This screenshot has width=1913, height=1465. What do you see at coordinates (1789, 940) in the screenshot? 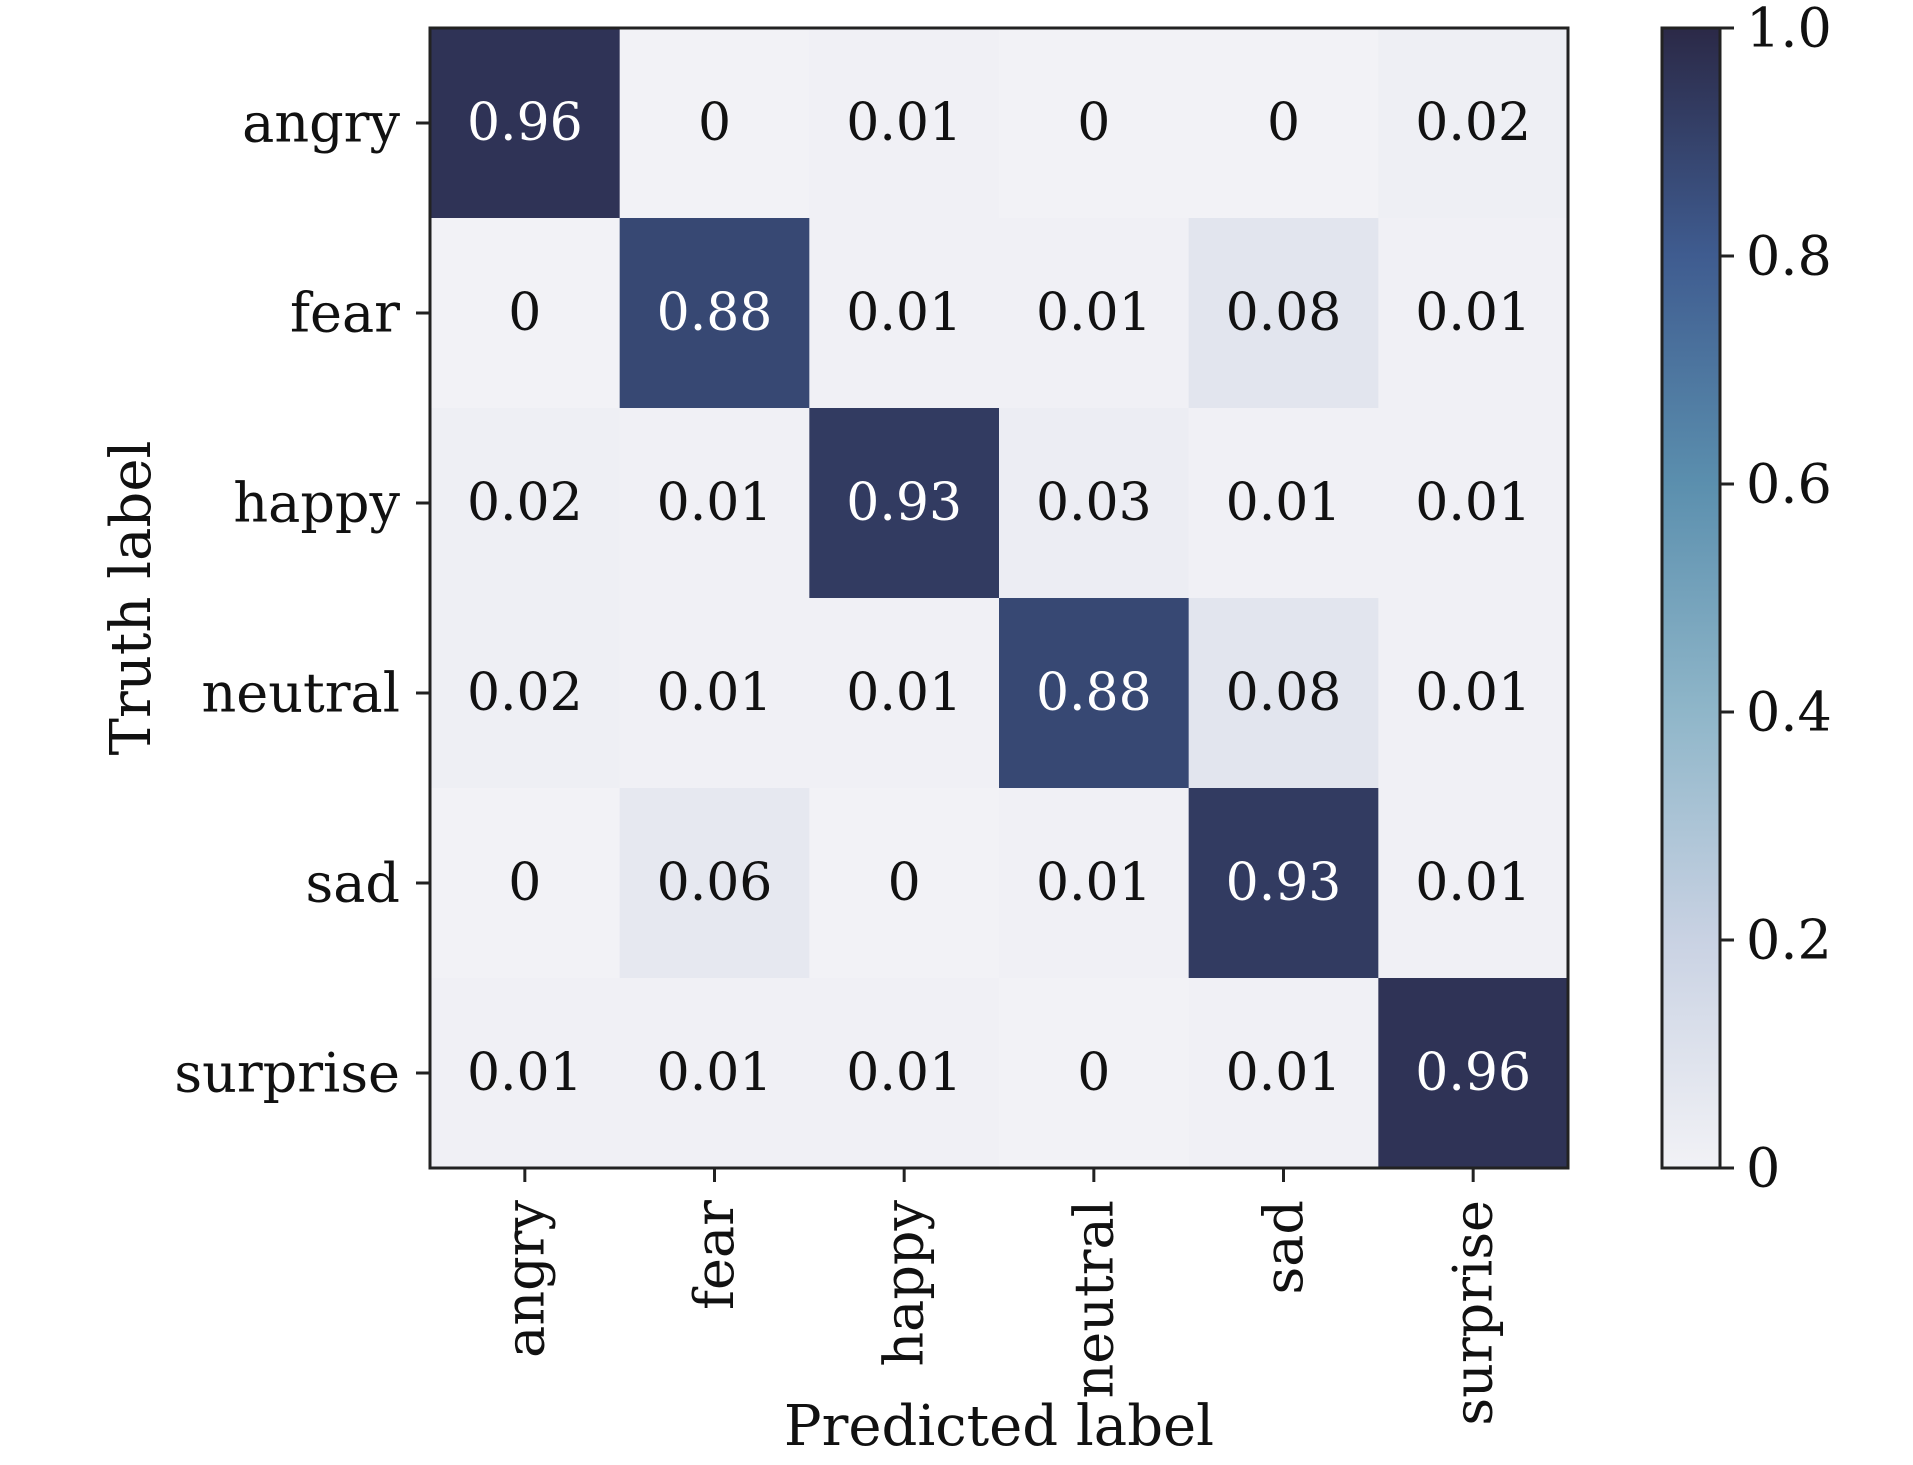
I see `colorbar-tick-label: 0.2` at bounding box center [1789, 940].